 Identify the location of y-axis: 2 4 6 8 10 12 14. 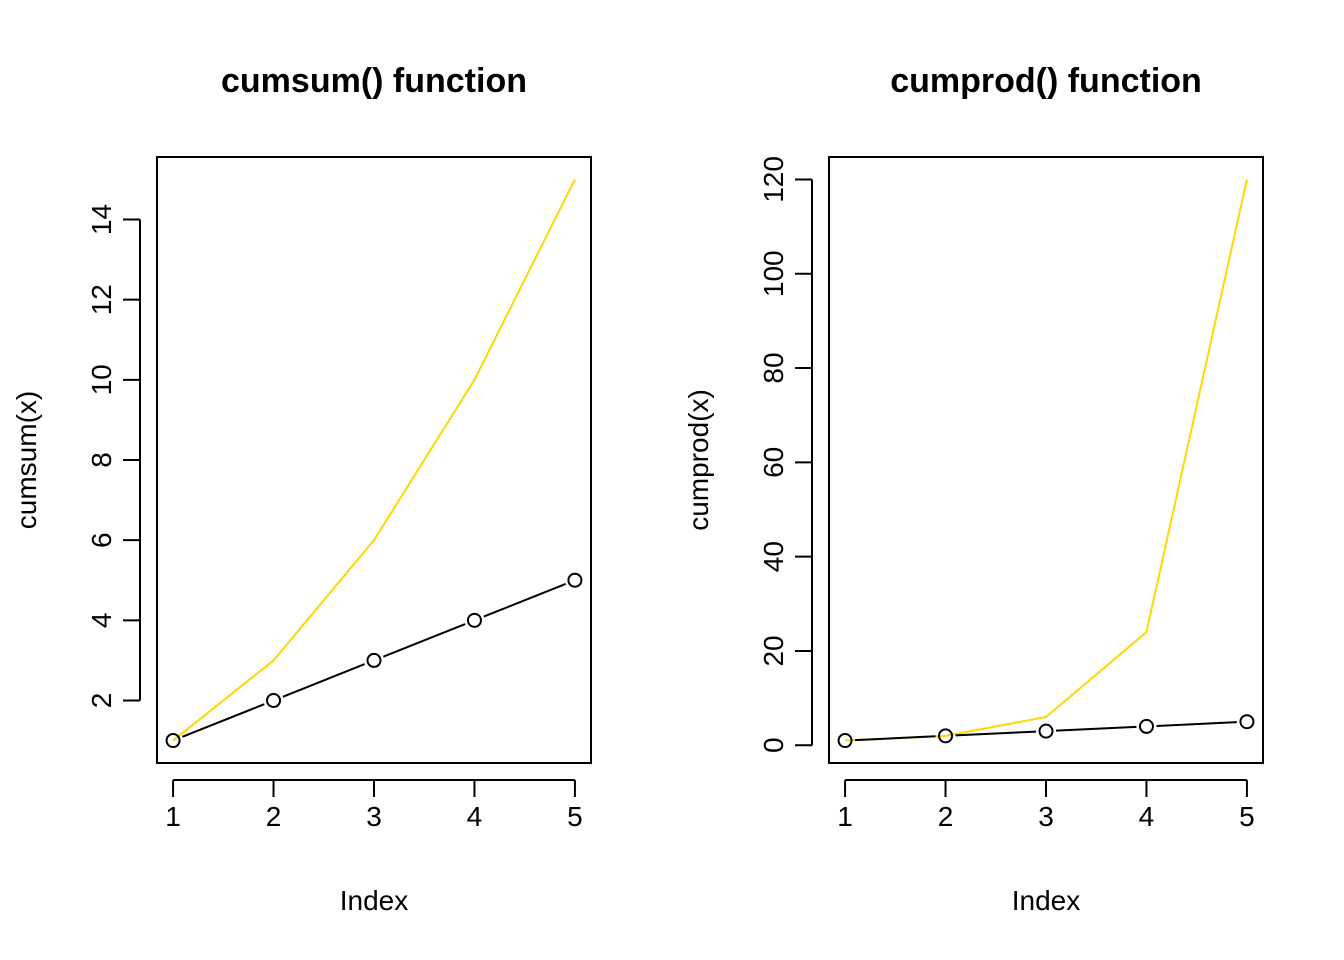
(113, 456).